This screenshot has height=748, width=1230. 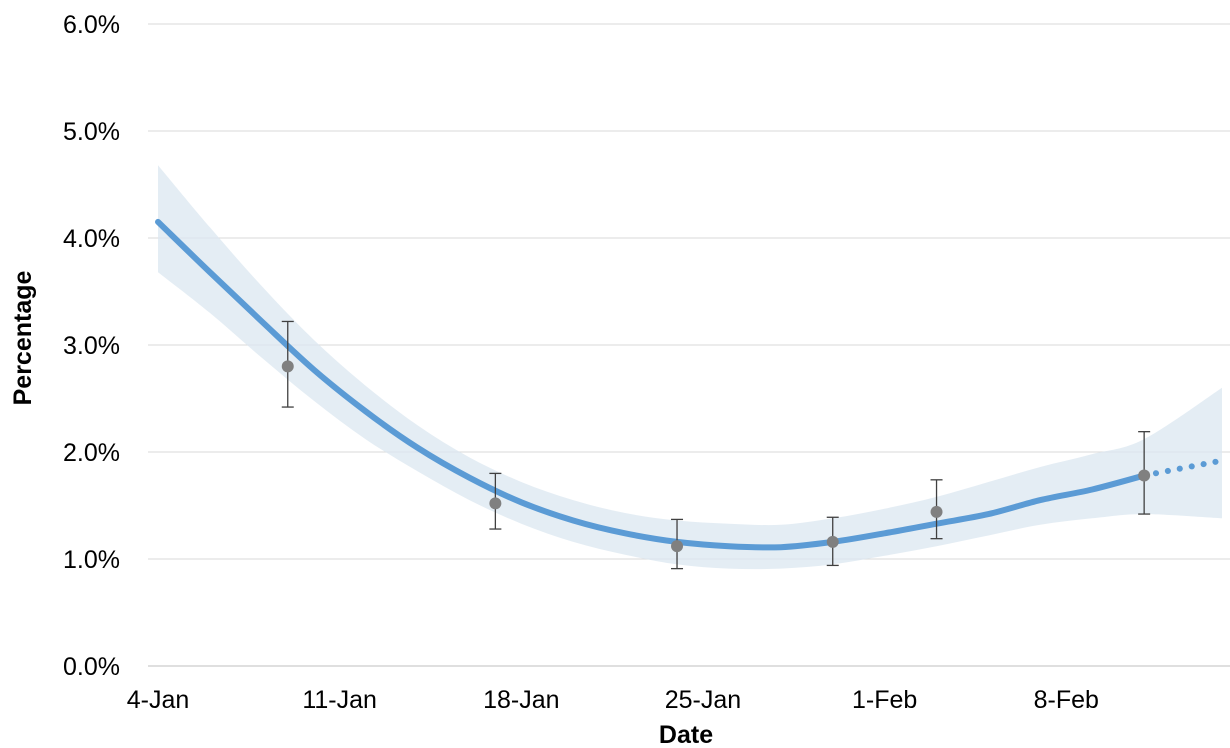 What do you see at coordinates (1183, 468) in the screenshot?
I see `projected-trend-line` at bounding box center [1183, 468].